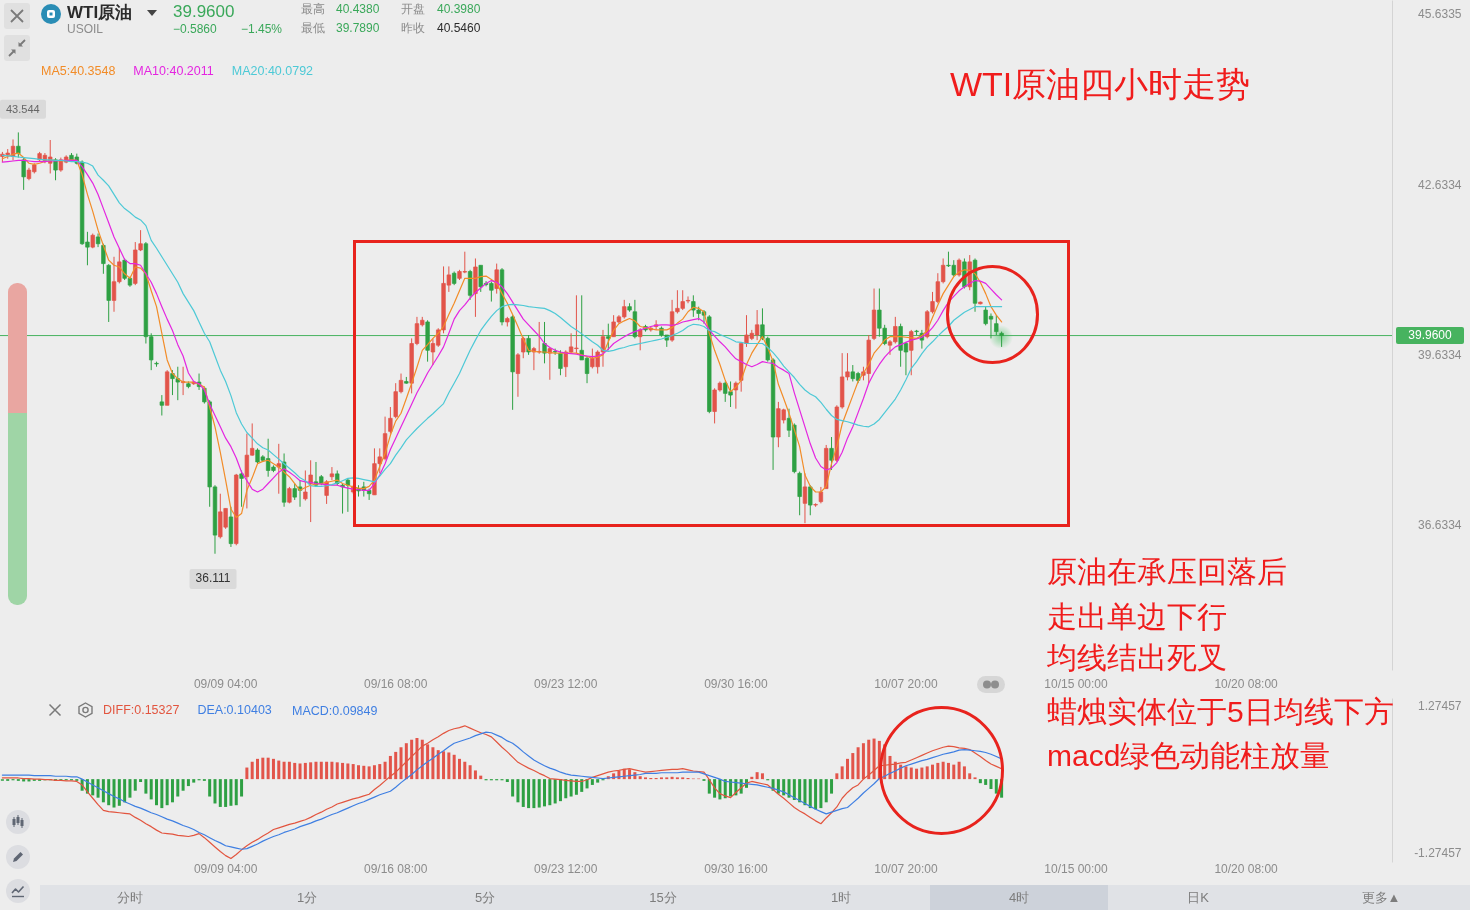 The width and height of the screenshot is (1470, 910). Describe the element at coordinates (141, 710) in the screenshot. I see `text: DIFF:0.15327` at that location.